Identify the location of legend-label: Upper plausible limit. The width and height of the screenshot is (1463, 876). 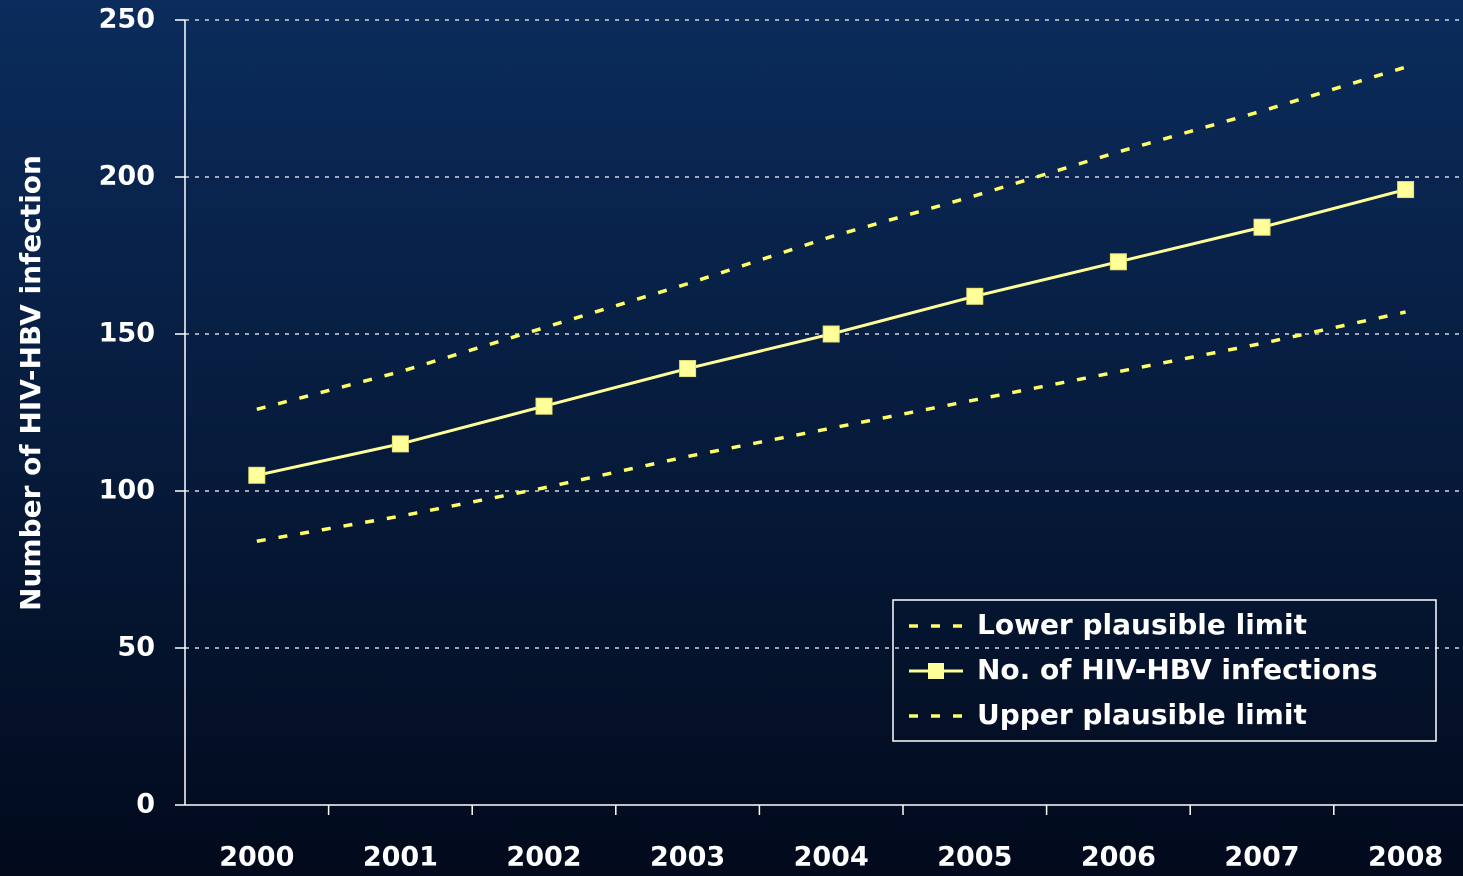
(1142, 714).